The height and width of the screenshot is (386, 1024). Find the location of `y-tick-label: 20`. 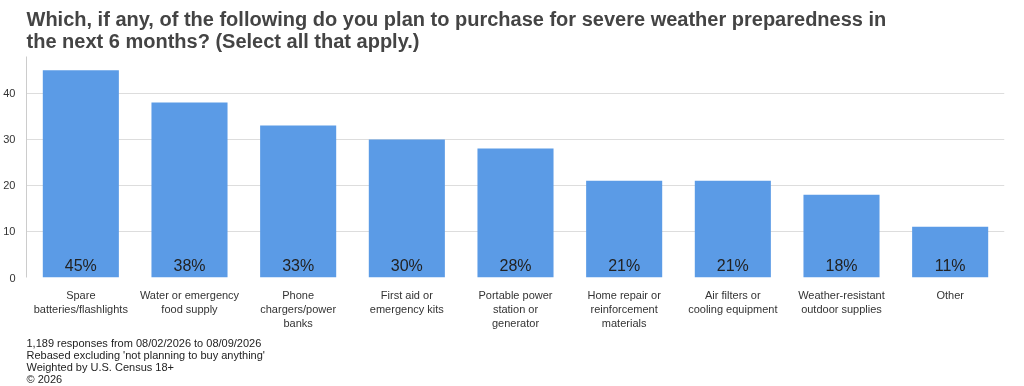

y-tick-label: 20 is located at coordinates (9, 185).